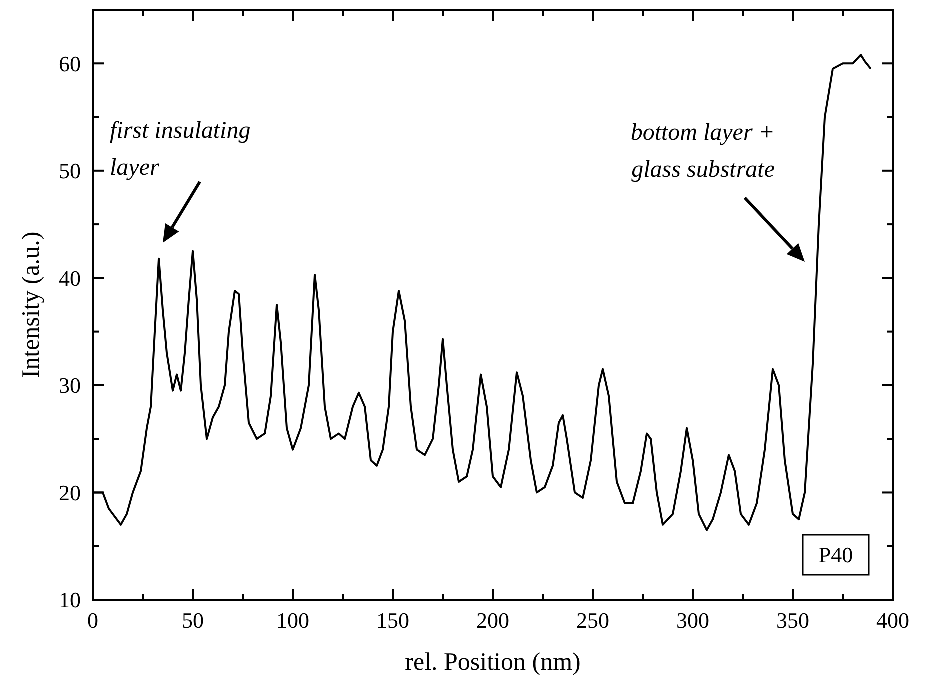 This screenshot has height=684, width=925. Describe the element at coordinates (893, 620) in the screenshot. I see `x-tick-label: 400` at that location.